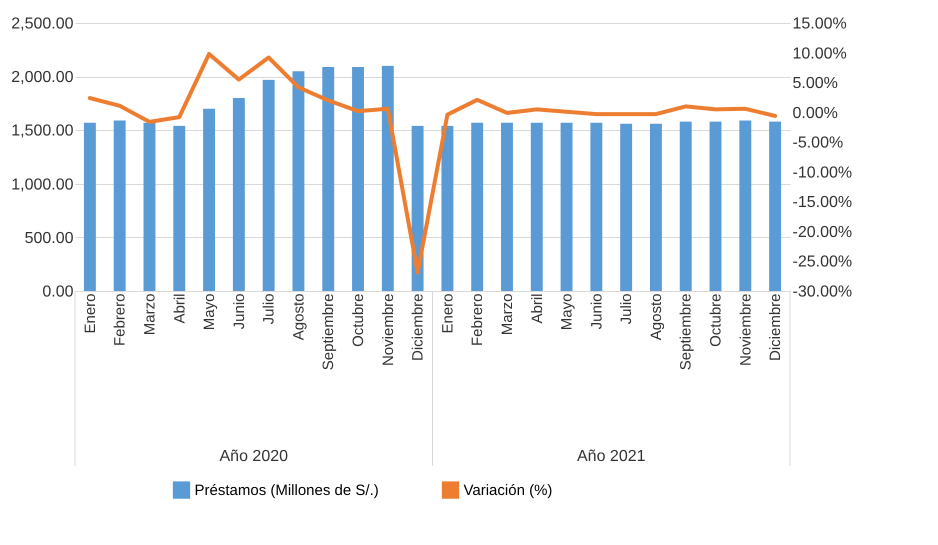 Image resolution: width=938 pixels, height=545 pixels. I want to click on y-tick-label: 1,000.00, so click(42, 185).